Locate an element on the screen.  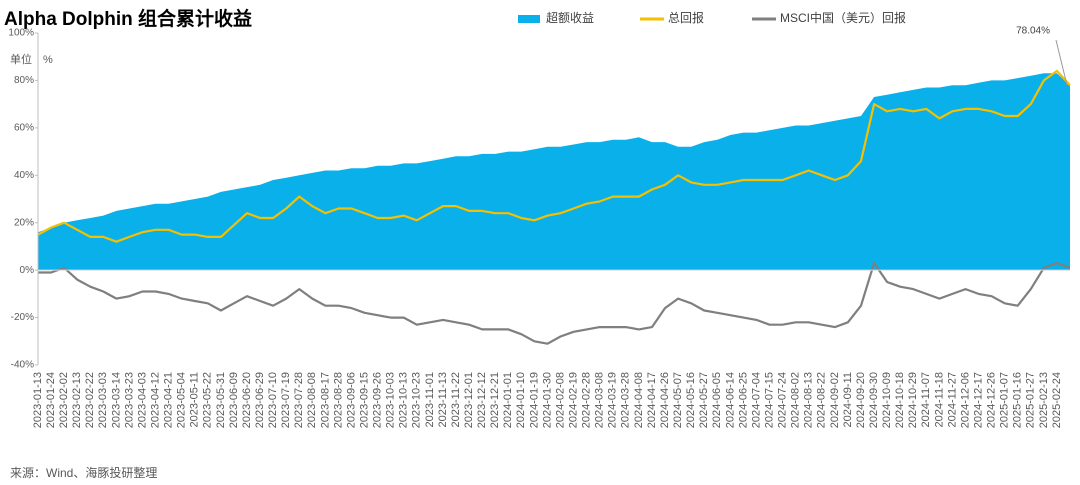
x-tick-label: 2024-02-28 is located at coordinates (587, 400).